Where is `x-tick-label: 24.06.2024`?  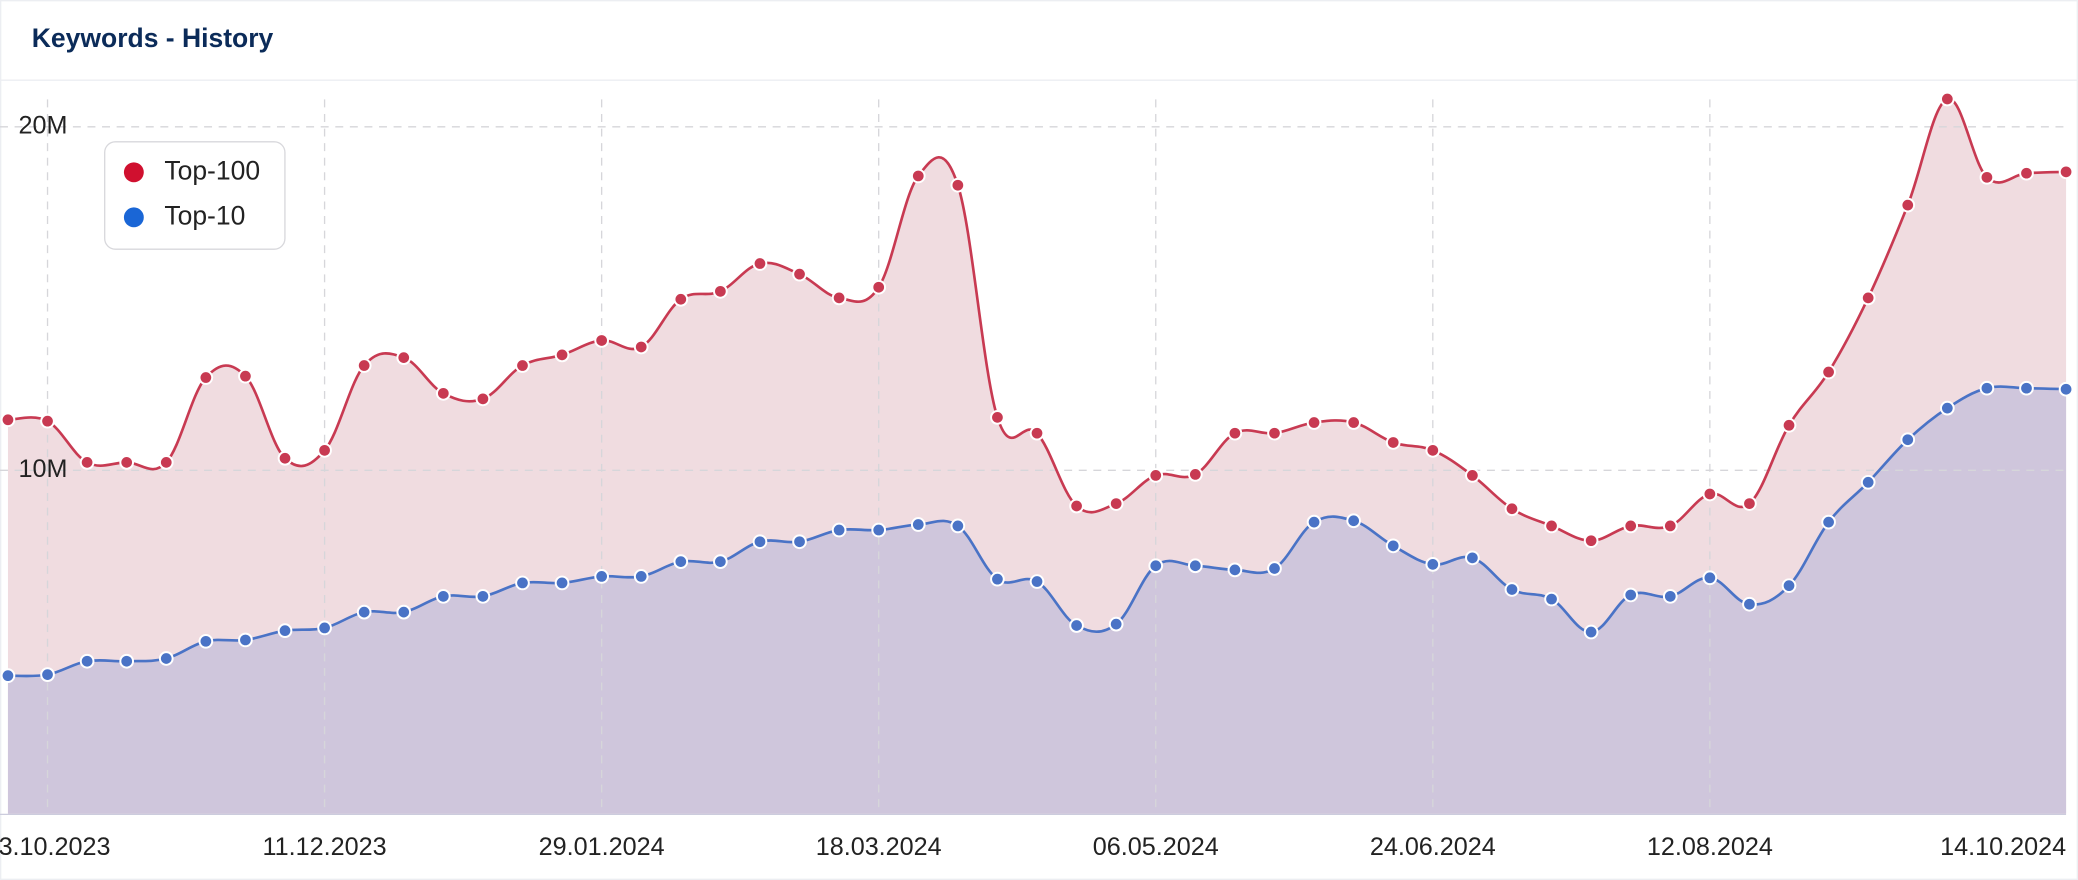
x-tick-label: 24.06.2024 is located at coordinates (1433, 847).